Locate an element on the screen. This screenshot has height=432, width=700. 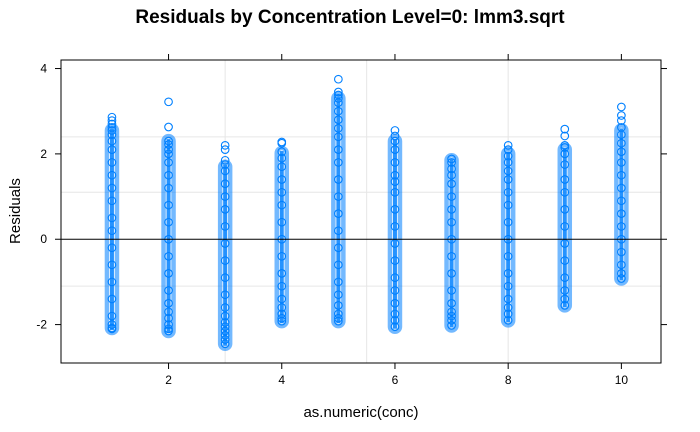
x-axis-label: as.numeric(conc) is located at coordinates (360, 412).